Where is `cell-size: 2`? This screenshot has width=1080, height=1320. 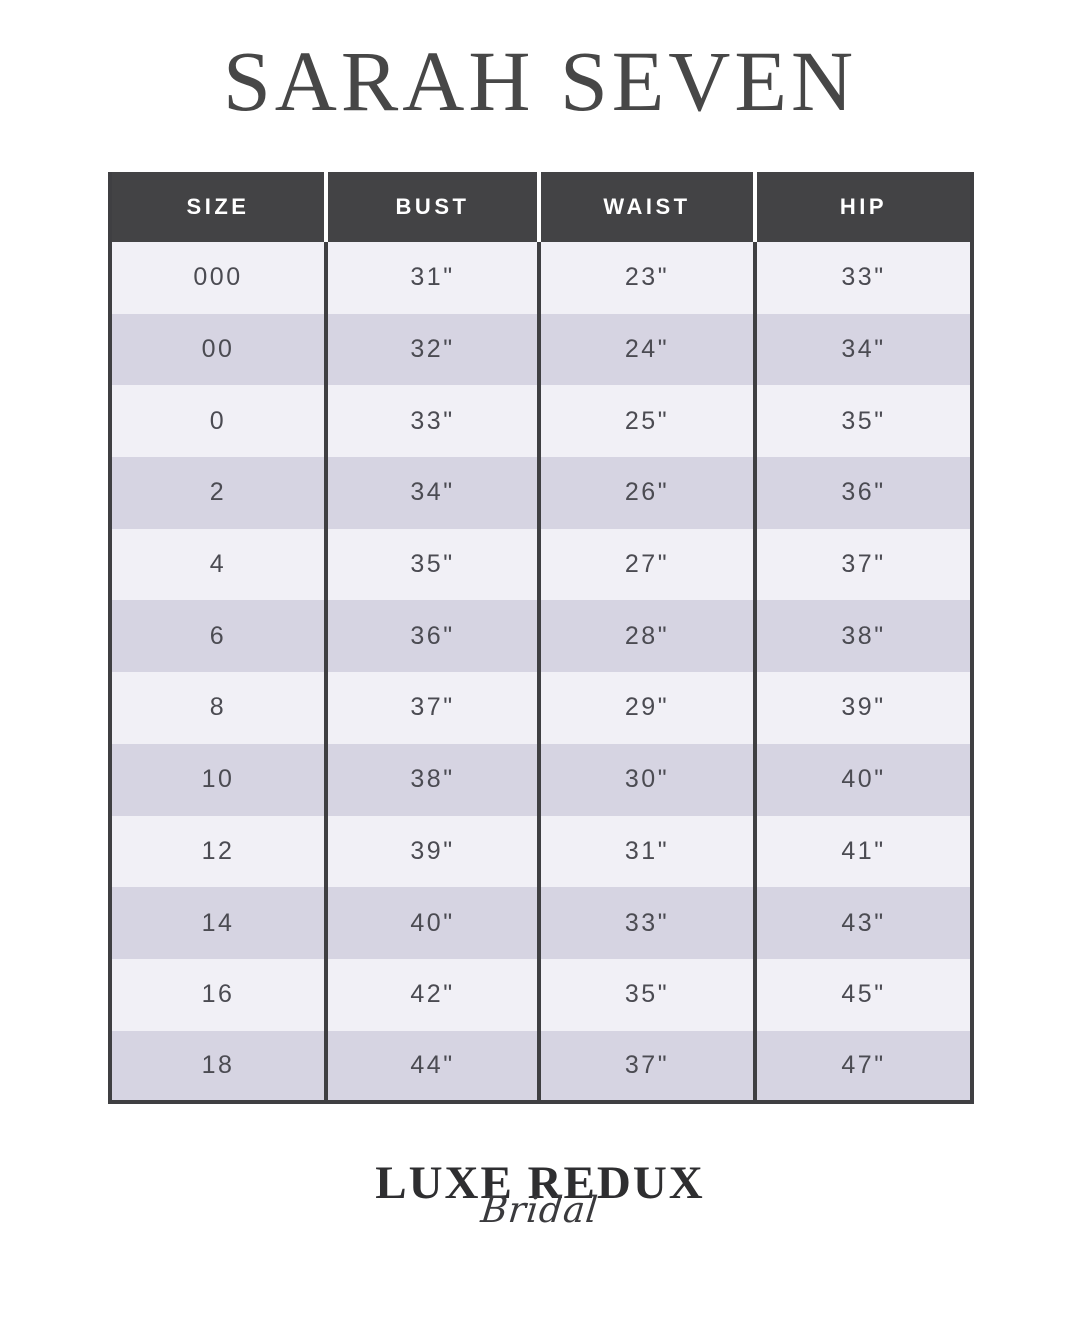 cell-size: 2 is located at coordinates (219, 493).